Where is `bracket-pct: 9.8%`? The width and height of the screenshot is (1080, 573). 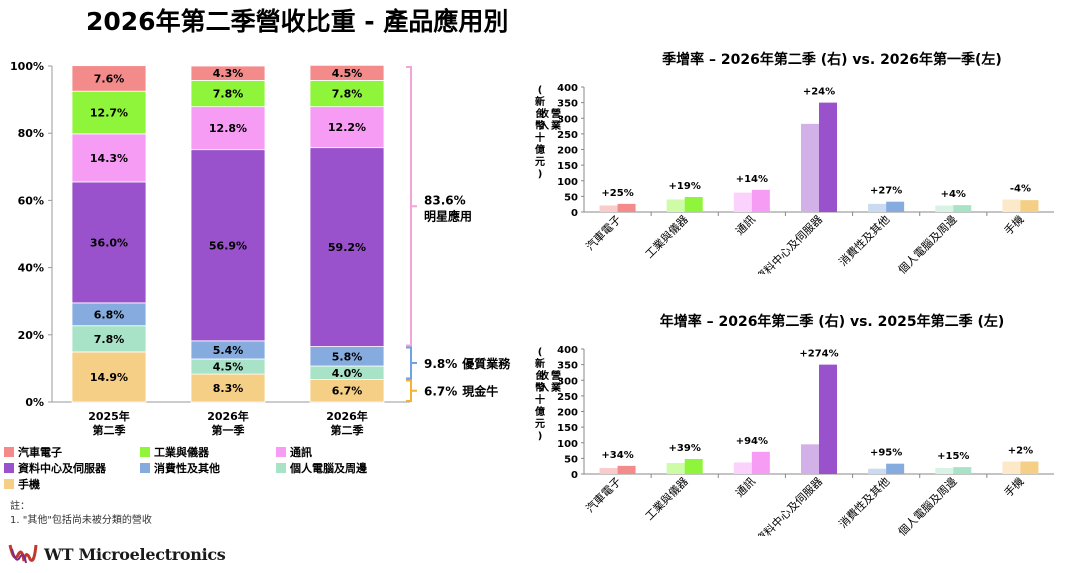
bracket-pct: 9.8% is located at coordinates (440, 364).